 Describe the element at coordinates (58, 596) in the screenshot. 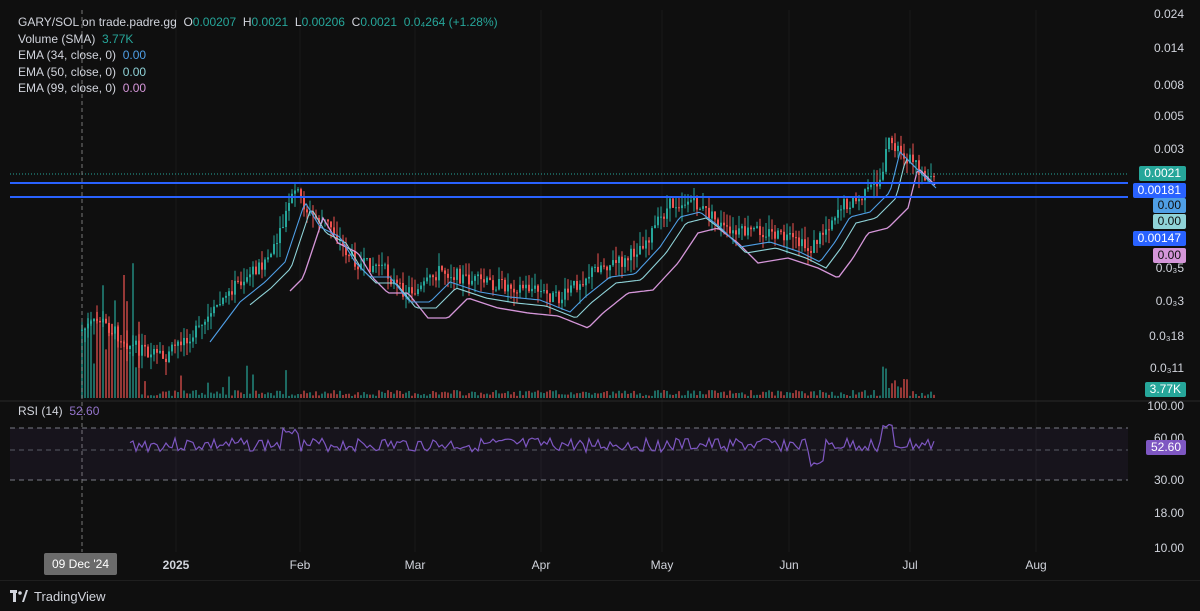

I see `tradingview-logo: TradingView` at that location.